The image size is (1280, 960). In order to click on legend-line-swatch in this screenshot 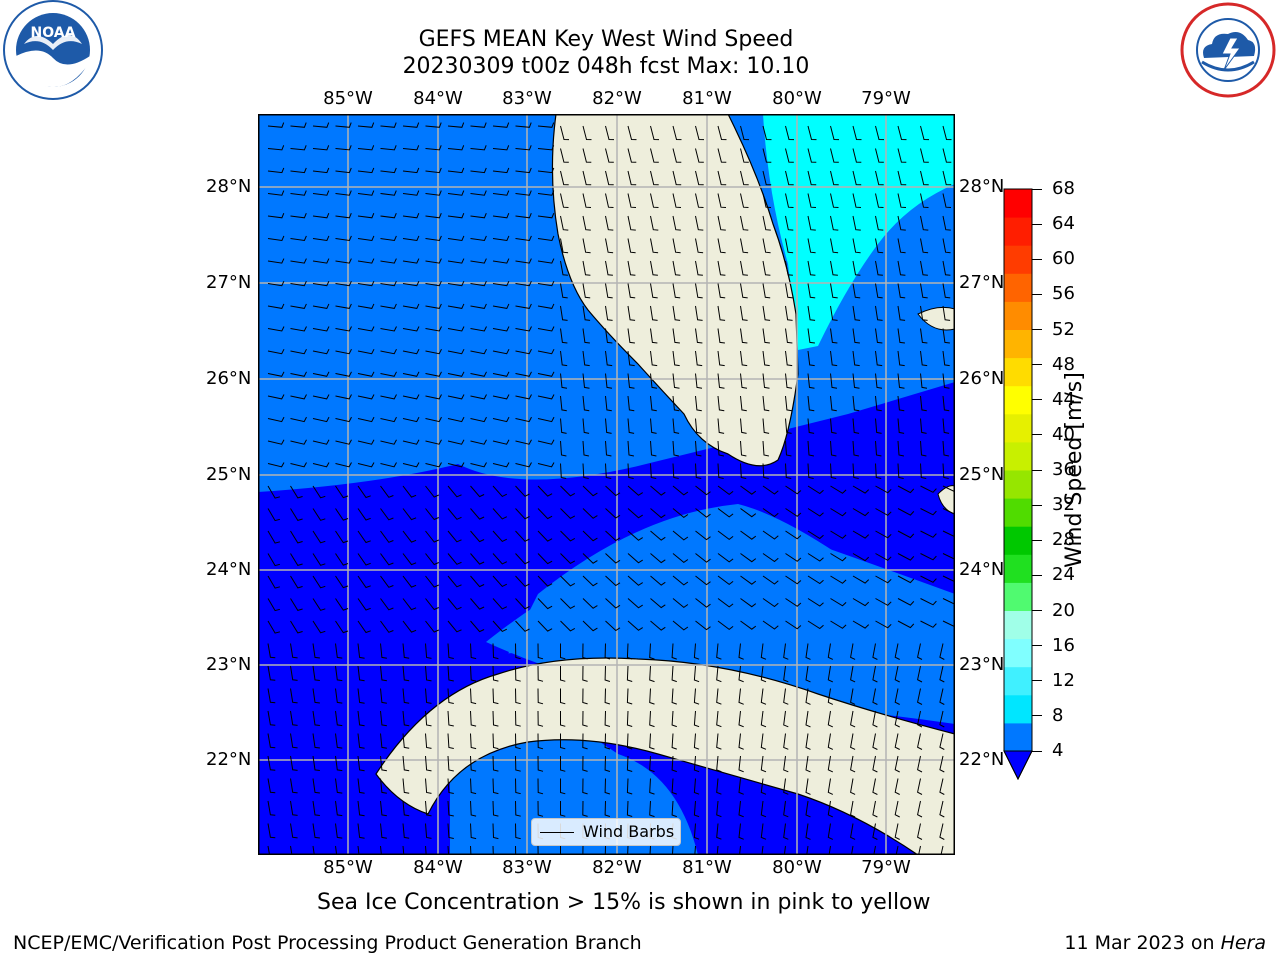, I will do `click(557, 832)`.